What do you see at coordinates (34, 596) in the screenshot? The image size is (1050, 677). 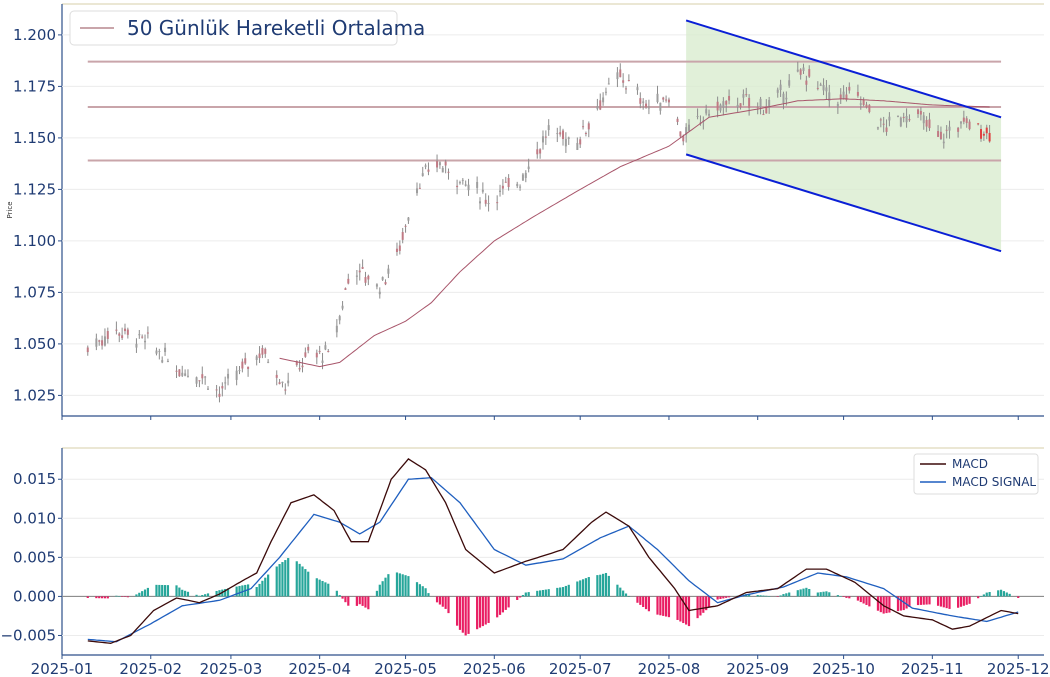 I see `macd-tick-label: 0.000` at bounding box center [34, 596].